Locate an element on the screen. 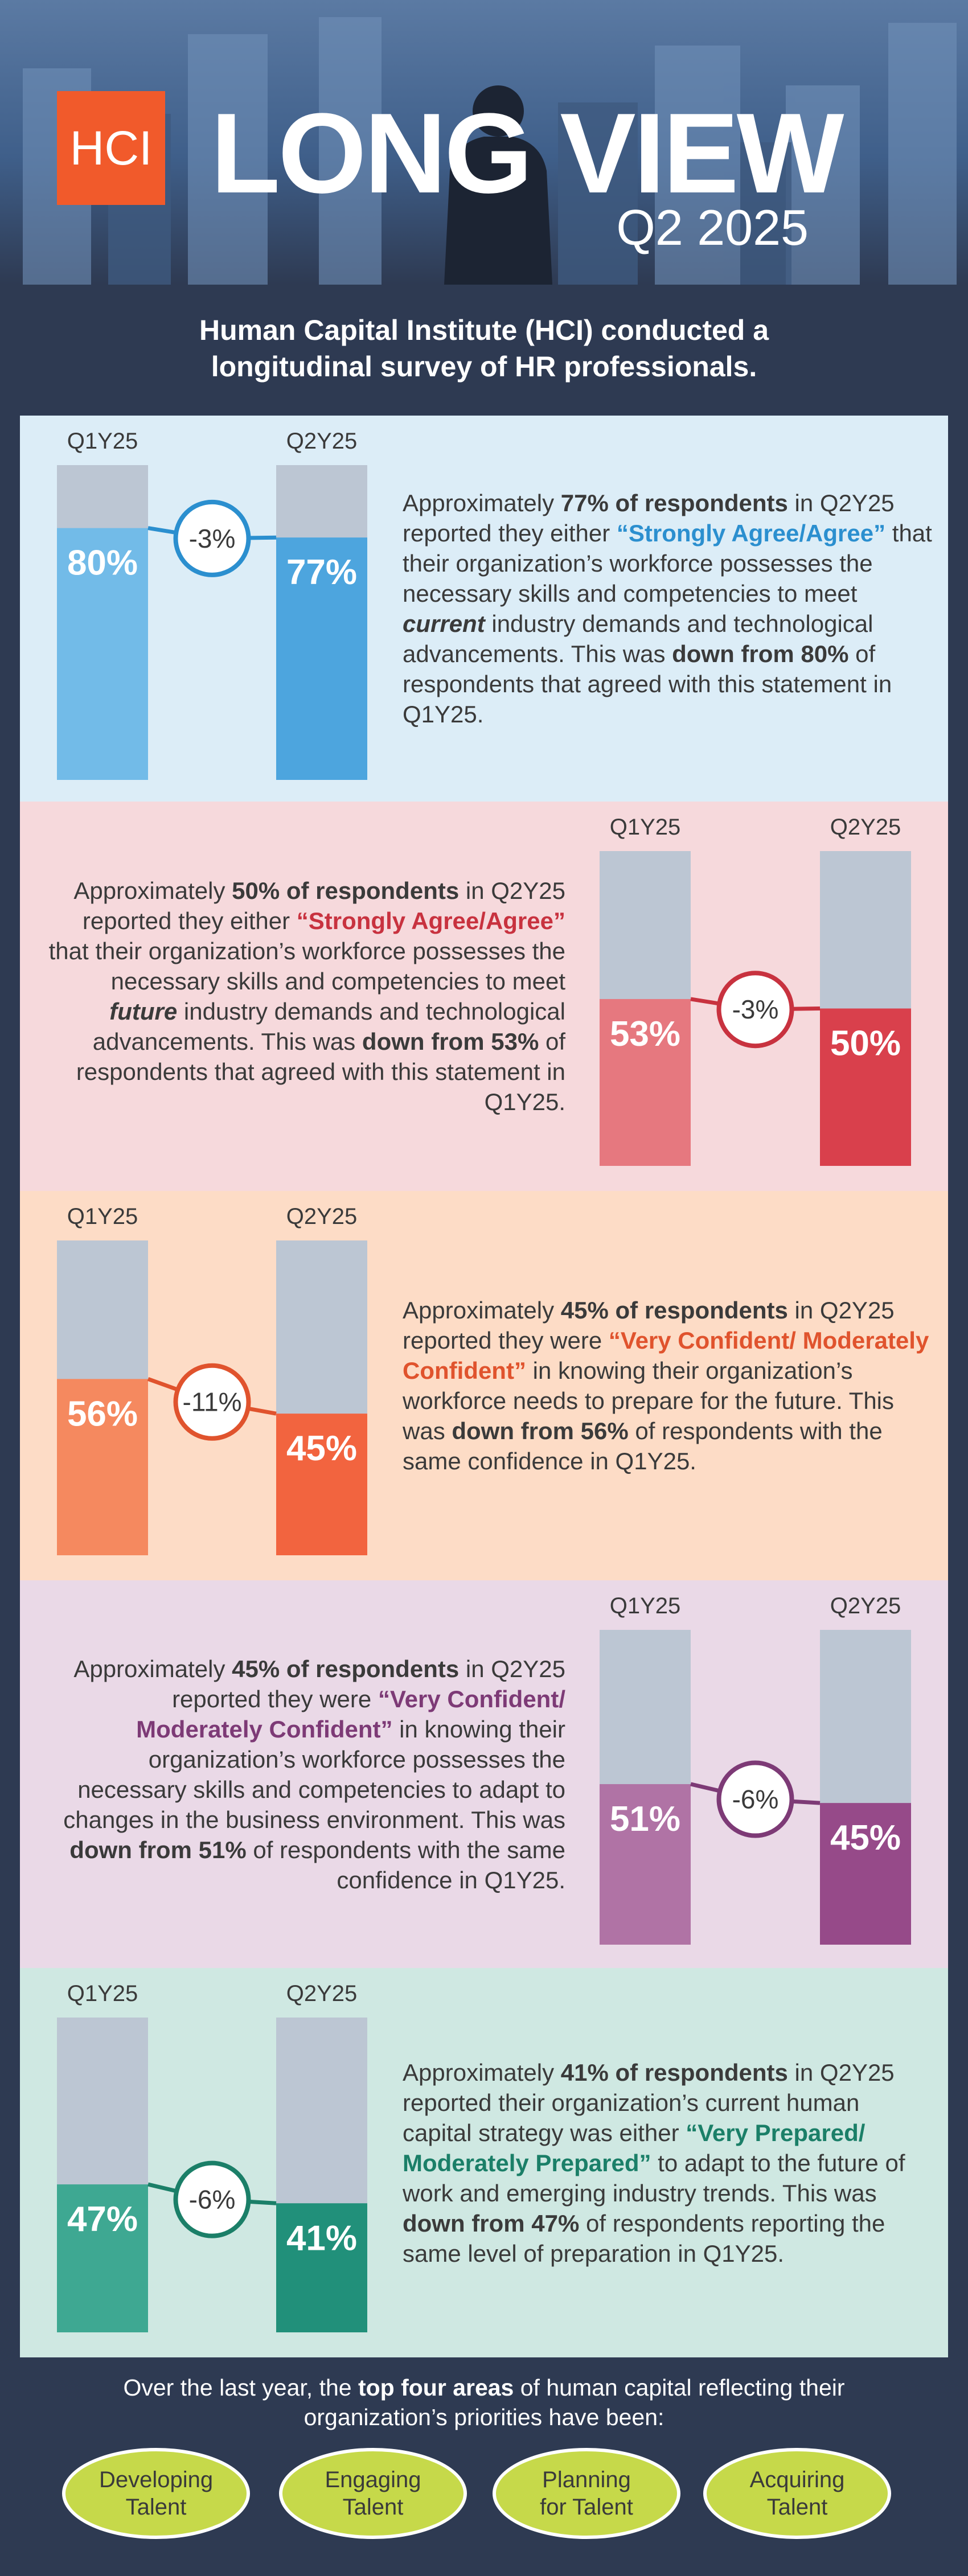  text-segment: “Very Prepared/ Moderately Prepared” is located at coordinates (634, 2147).